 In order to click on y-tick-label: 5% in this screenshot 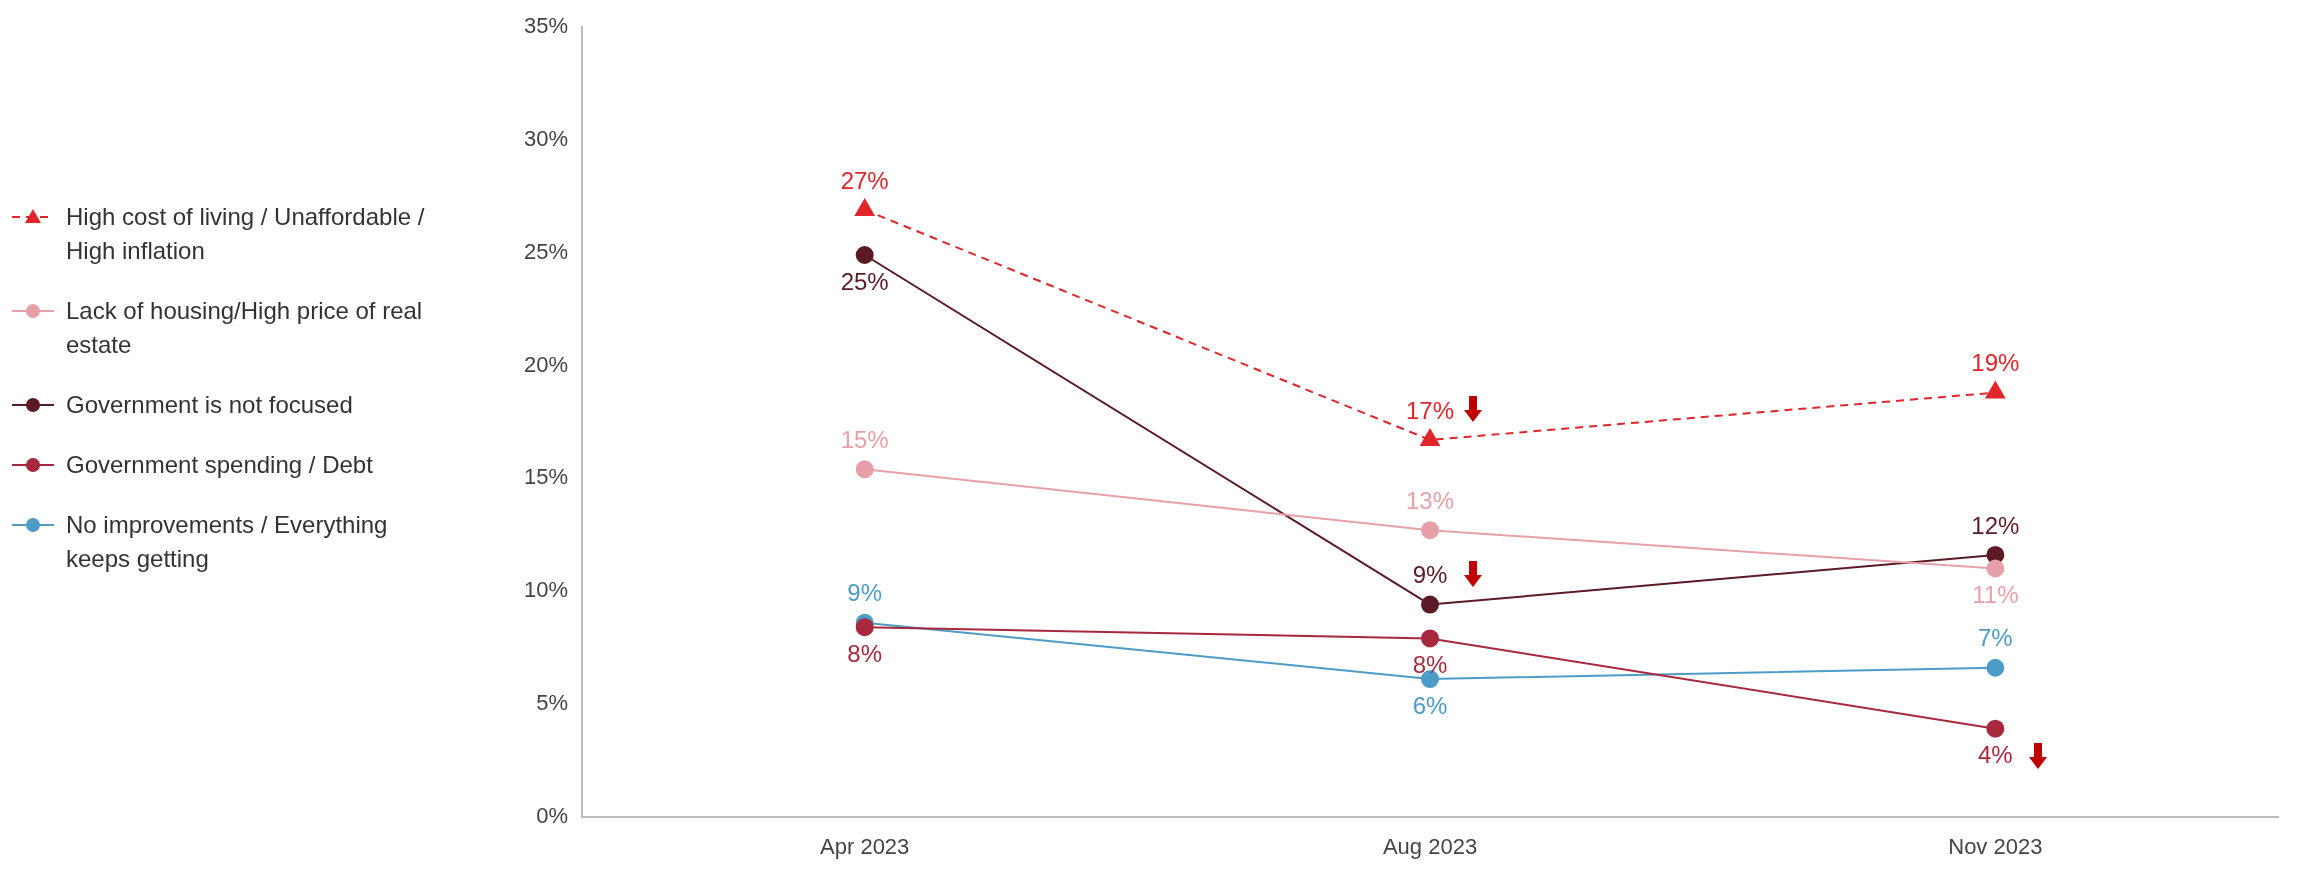, I will do `click(552, 702)`.